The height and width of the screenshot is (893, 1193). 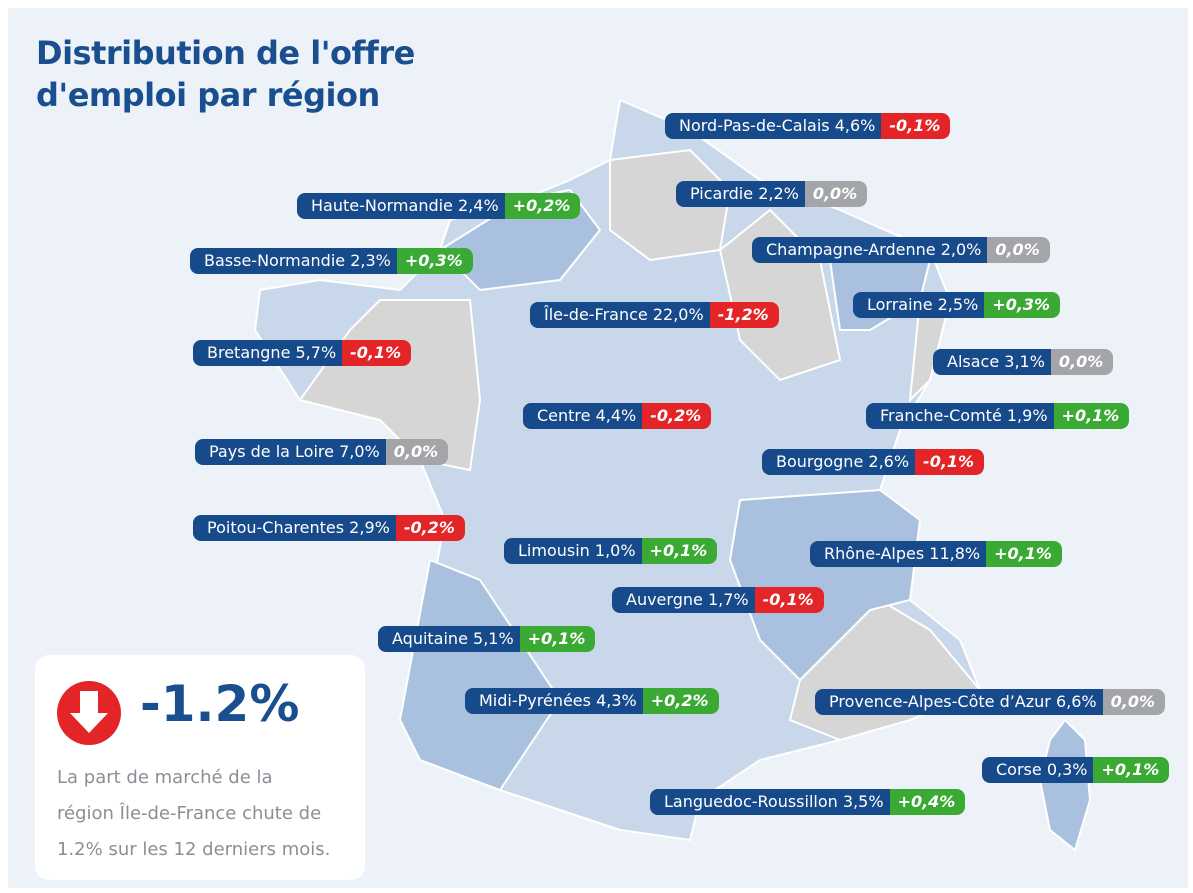 I want to click on region-name-share: Champagne-Ardenne 2,0%, so click(x=870, y=250).